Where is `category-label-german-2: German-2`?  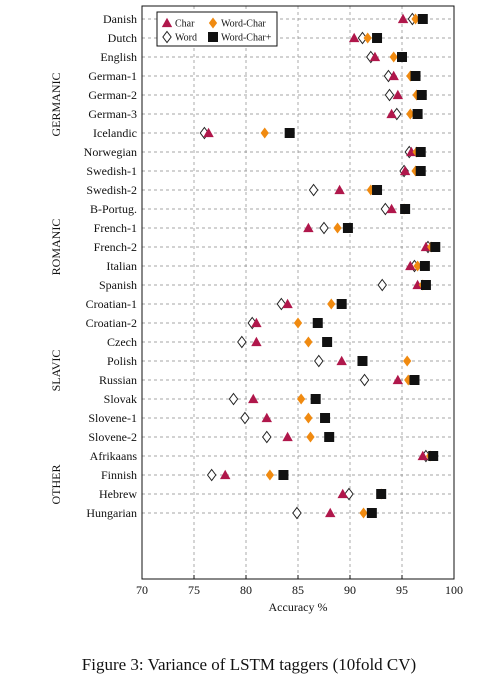 category-label-german-2: German-2 is located at coordinates (112, 95).